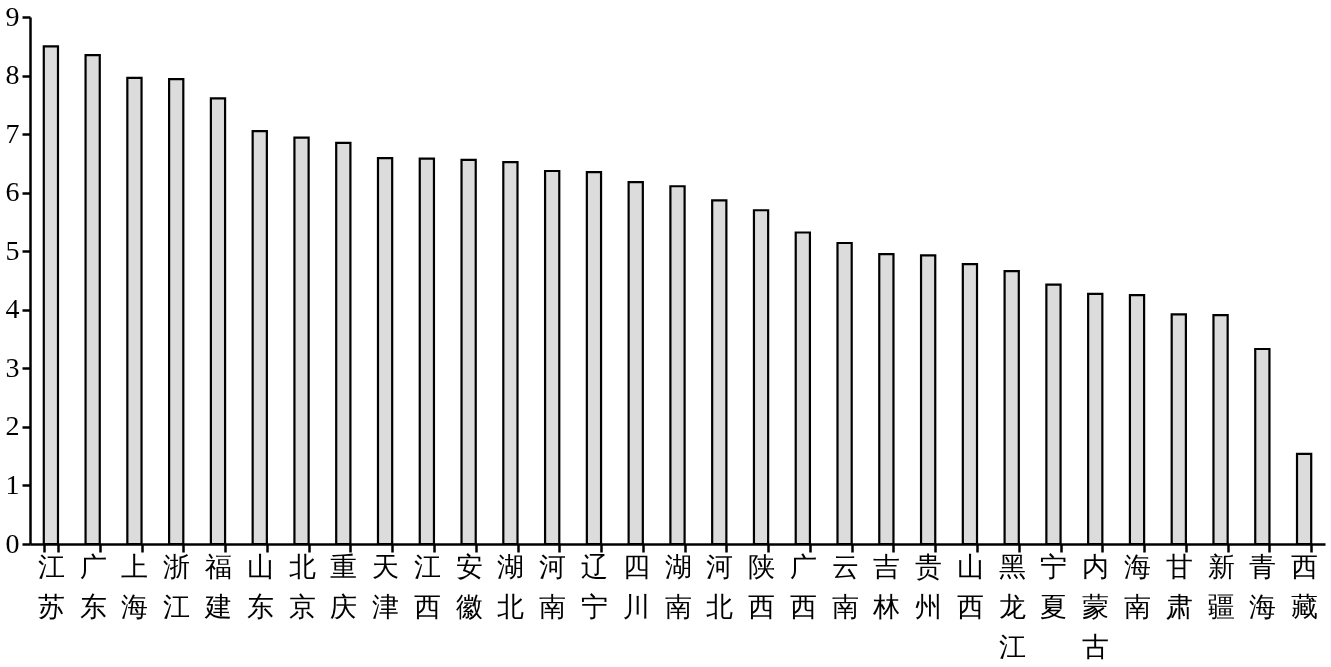  What do you see at coordinates (1096, 606) in the screenshot?
I see `x-tick-label: 内蒙古` at bounding box center [1096, 606].